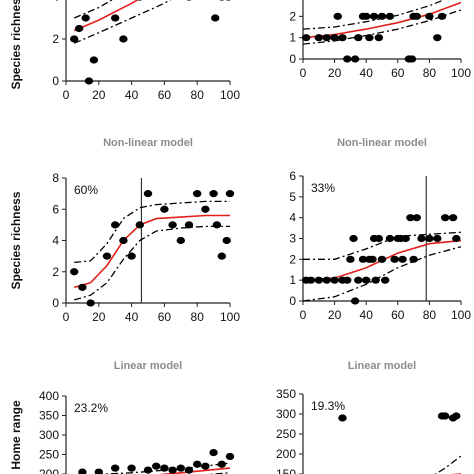 The height and width of the screenshot is (474, 474). I want to click on x-tick-label: 60, so click(165, 317).